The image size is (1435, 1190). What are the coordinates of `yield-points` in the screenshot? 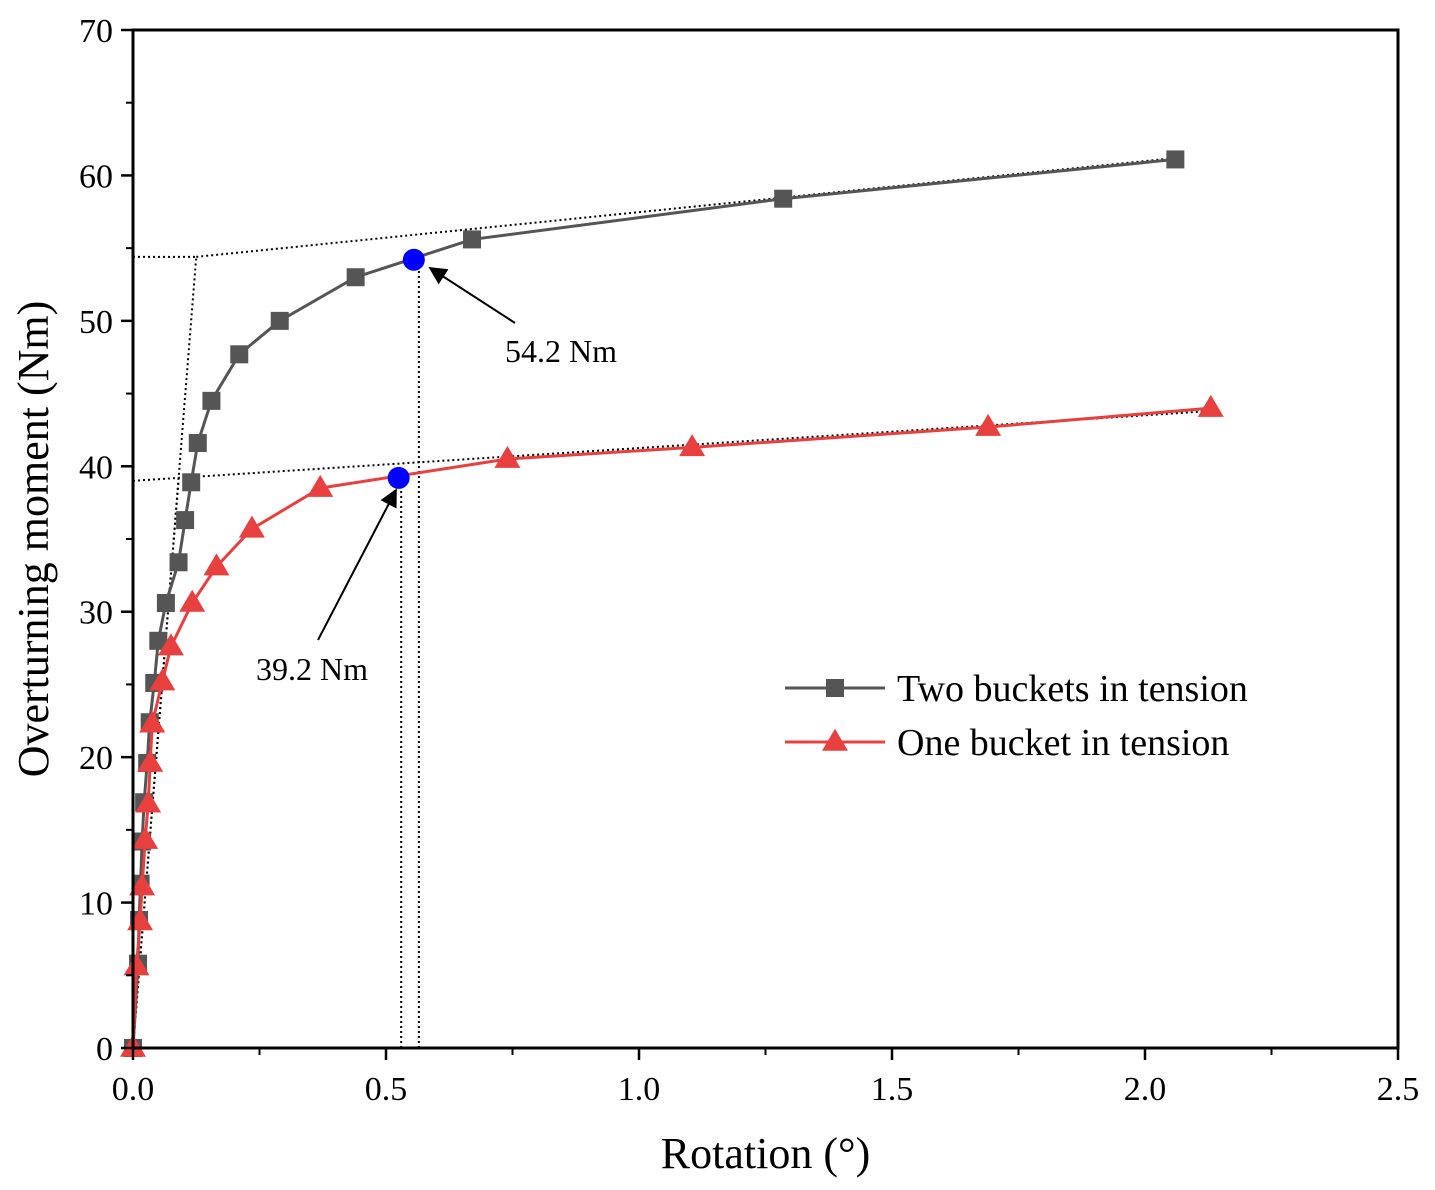 It's located at (406, 368).